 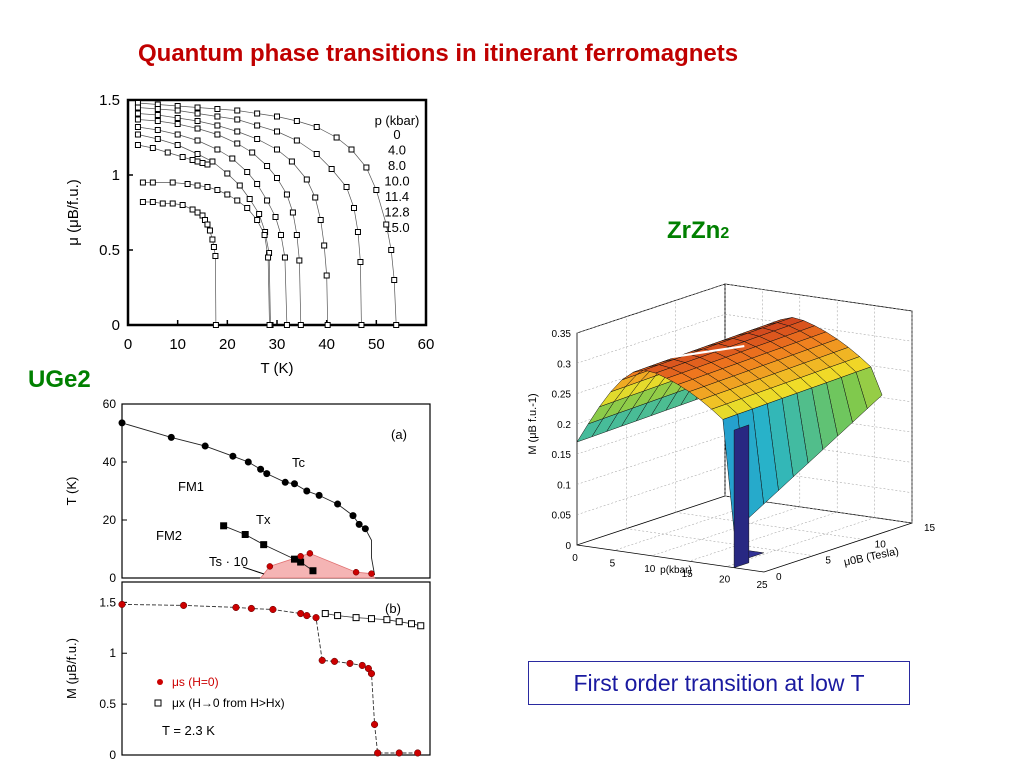 What do you see at coordinates (399, 434) in the screenshot?
I see `panel-label: (a)` at bounding box center [399, 434].